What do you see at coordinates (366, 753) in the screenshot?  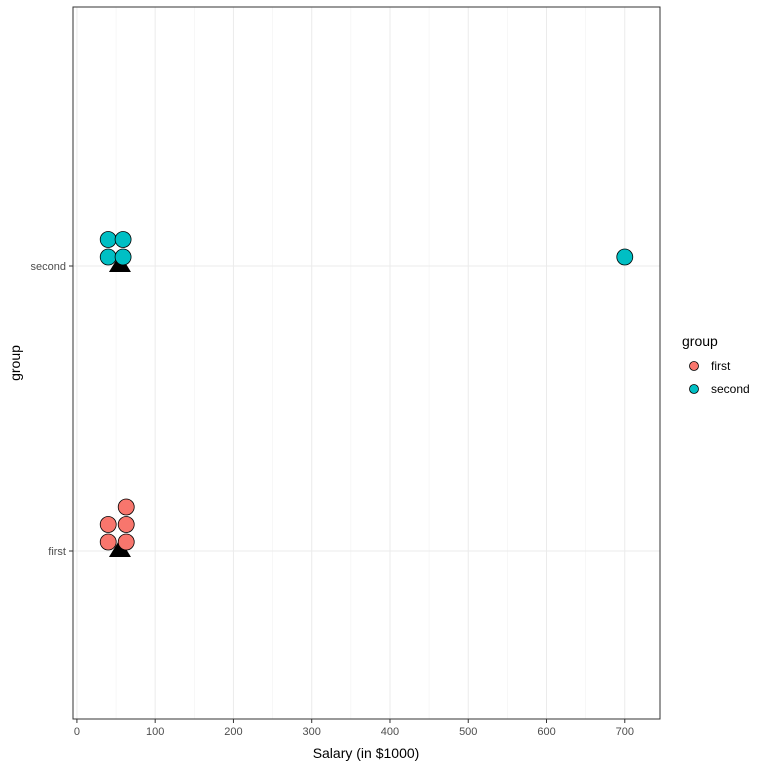 I see `x-axis-title: Salary (in $1000)` at bounding box center [366, 753].